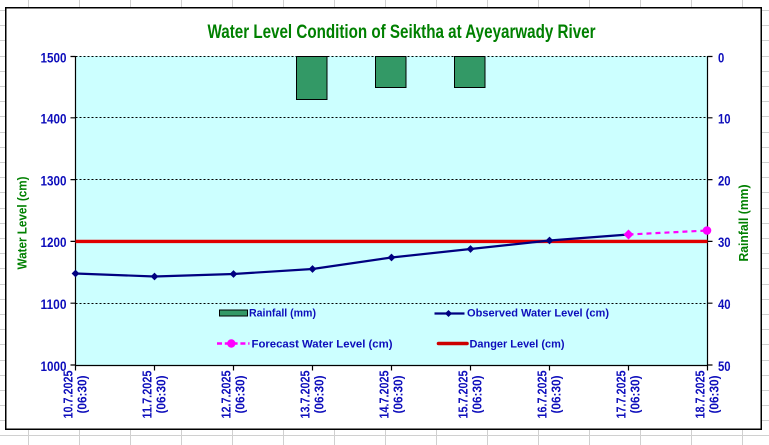 Image resolution: width=769 pixels, height=445 pixels. I want to click on svg-text: 14.7.2025, so click(383, 395).